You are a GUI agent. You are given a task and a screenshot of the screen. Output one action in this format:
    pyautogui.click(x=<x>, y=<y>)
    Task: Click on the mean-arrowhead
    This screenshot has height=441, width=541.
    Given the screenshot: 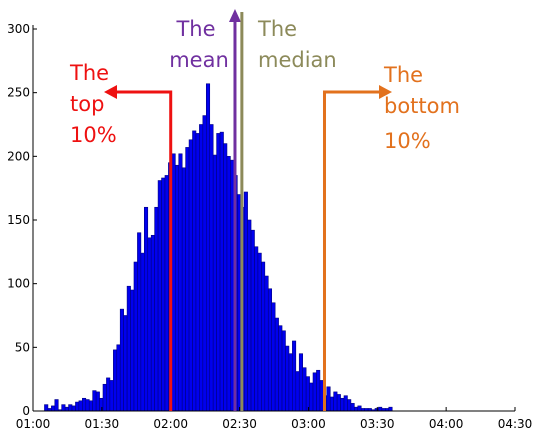 What is the action you would take?
    pyautogui.click(x=234, y=15)
    